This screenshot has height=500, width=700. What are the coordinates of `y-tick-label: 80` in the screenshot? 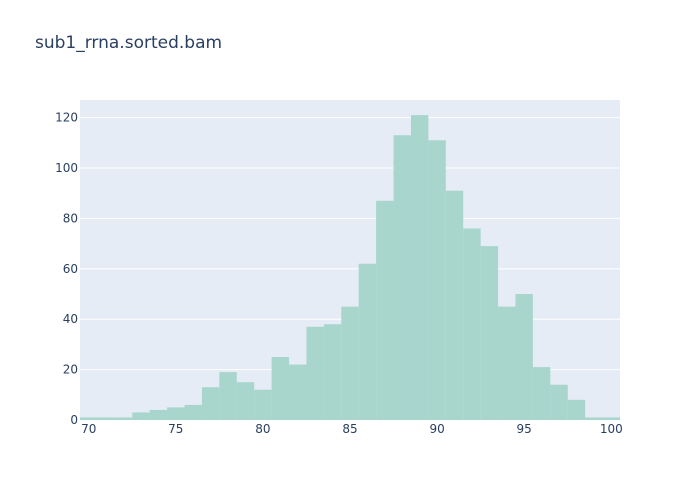 It's located at (70, 218).